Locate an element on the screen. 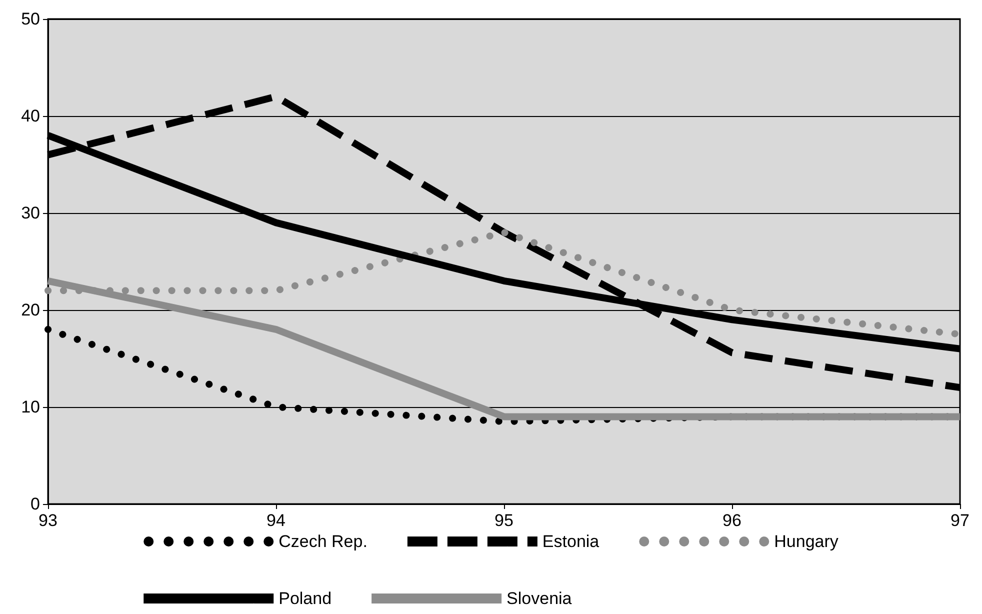 This screenshot has width=982, height=614. x-tick-label: 94 is located at coordinates (276, 520).